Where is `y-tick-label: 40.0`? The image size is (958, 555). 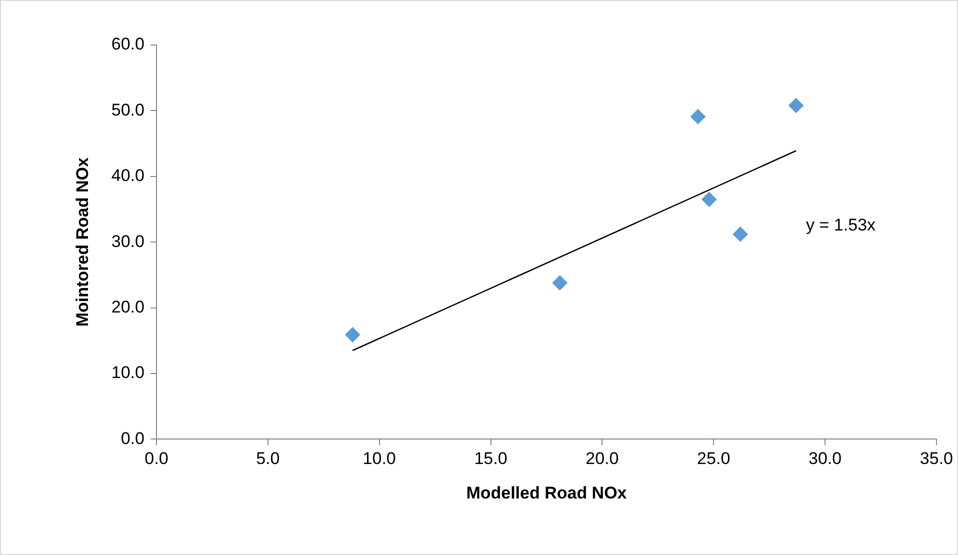
y-tick-label: 40.0 is located at coordinates (127, 176).